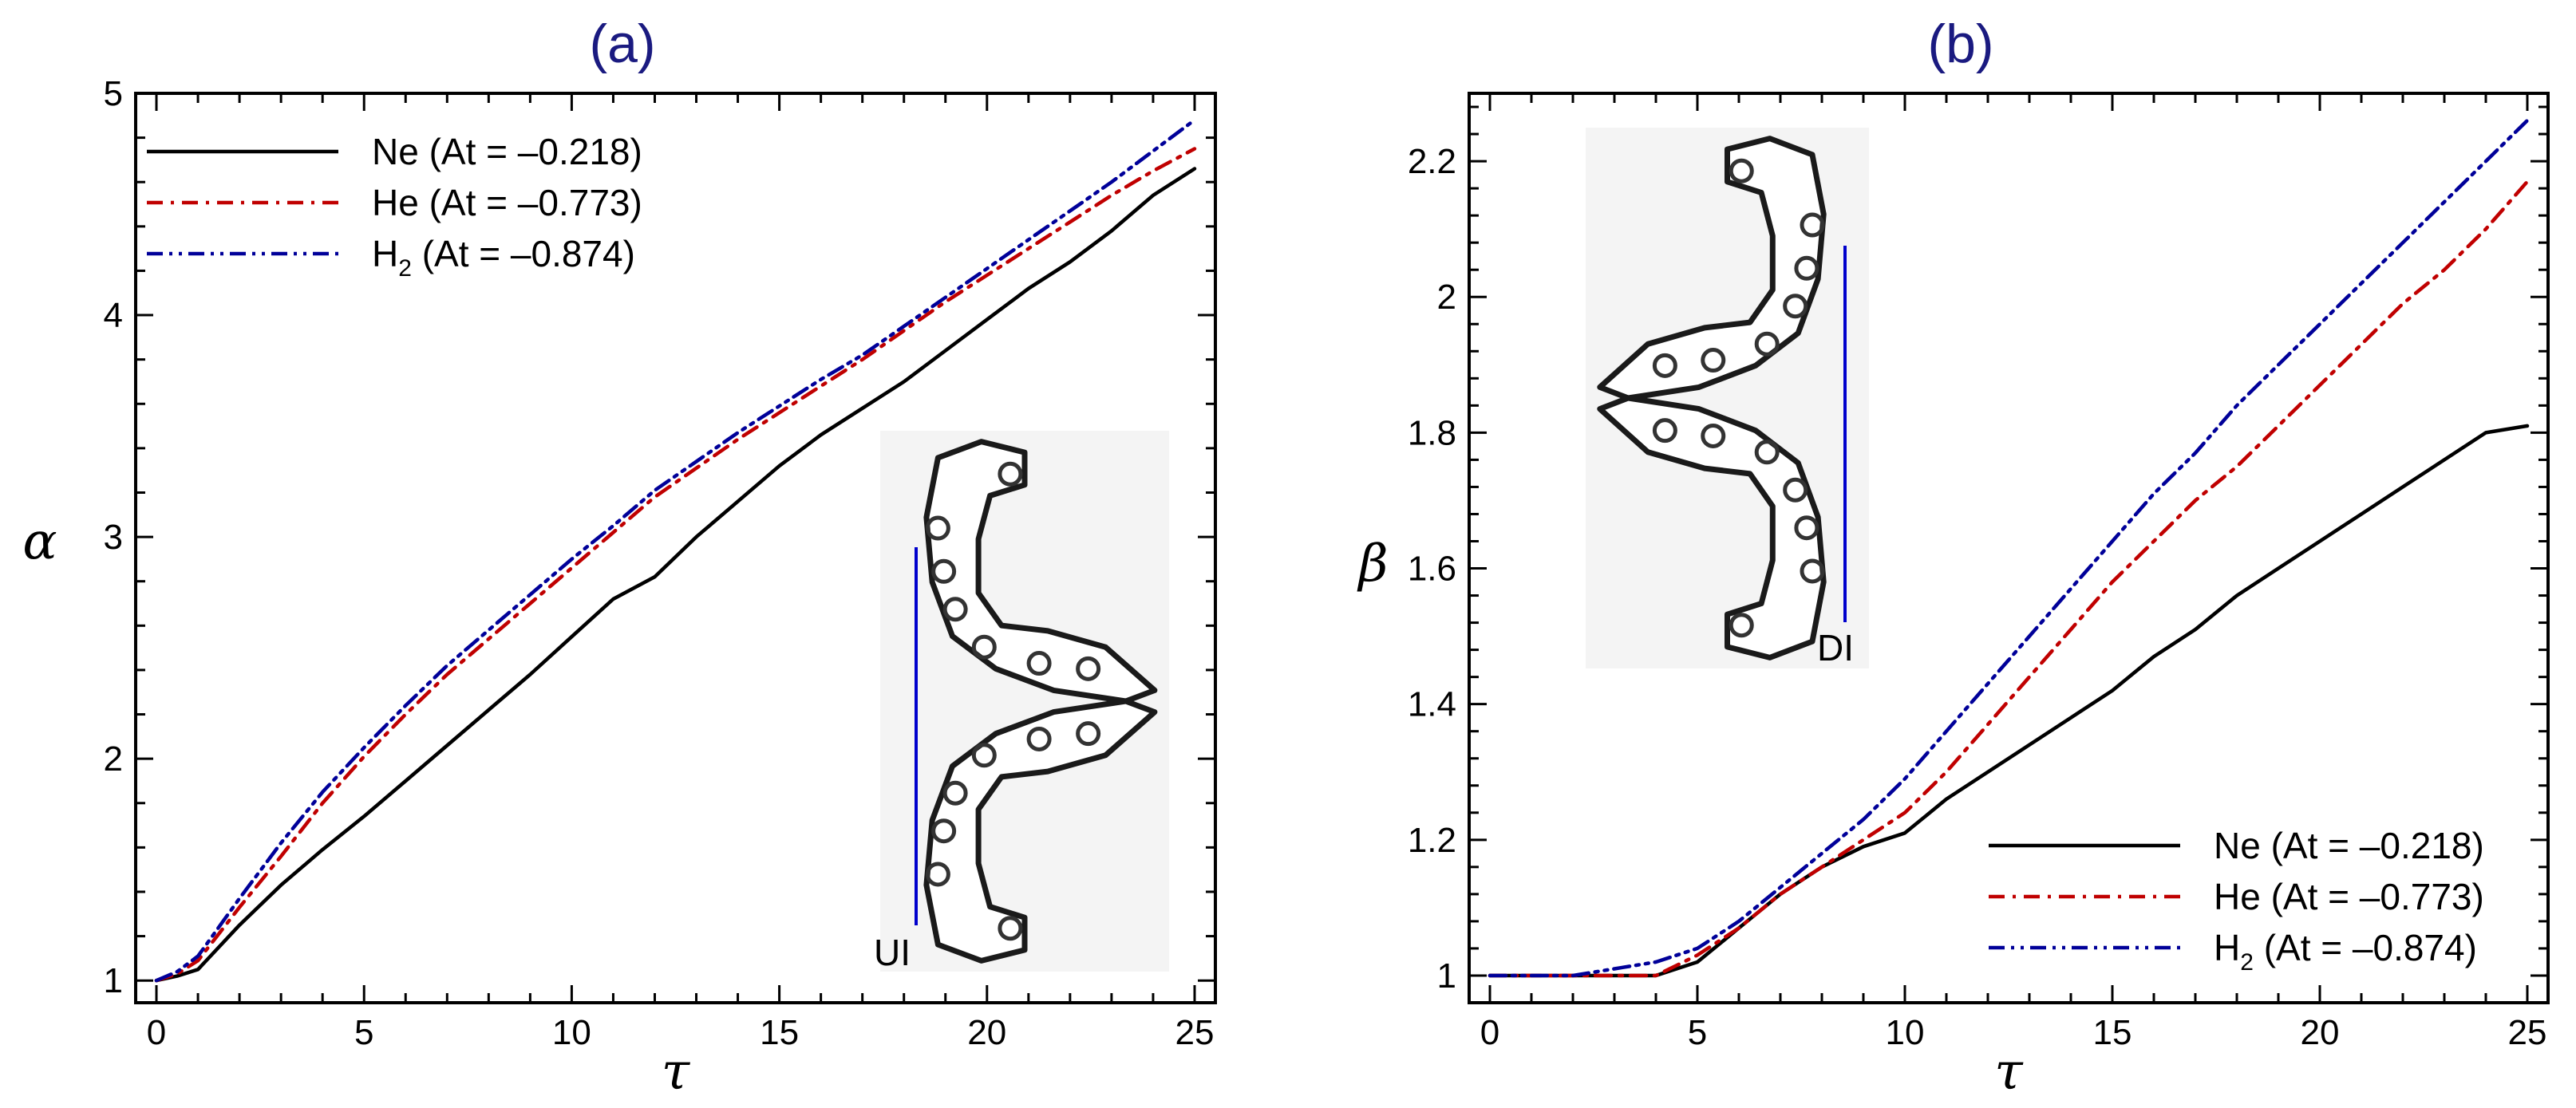 The image size is (2576, 1108). What do you see at coordinates (1727, 398) in the screenshot?
I see `panel-b-inset: DI` at bounding box center [1727, 398].